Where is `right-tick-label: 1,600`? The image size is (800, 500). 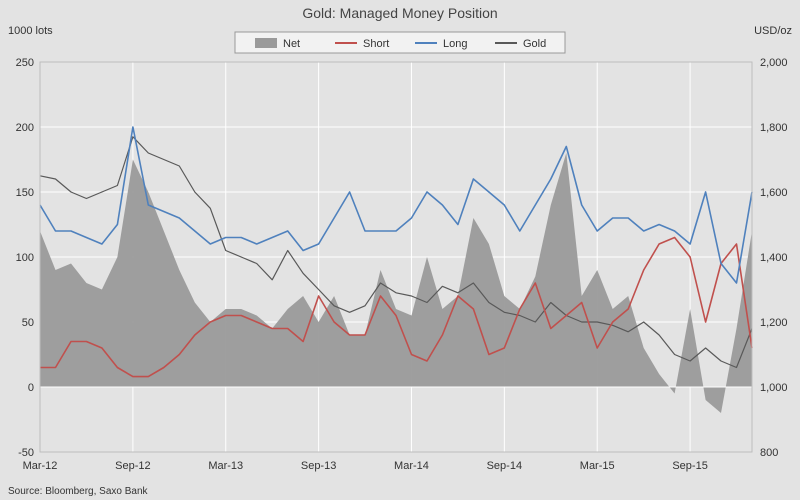 right-tick-label: 1,600 is located at coordinates (774, 193).